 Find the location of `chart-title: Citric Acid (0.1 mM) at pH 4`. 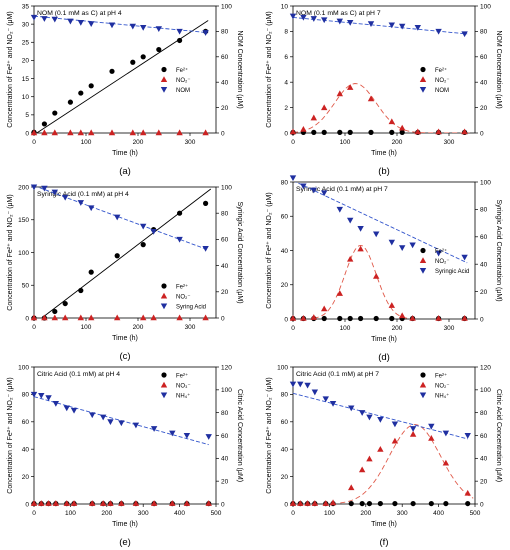

chart-title: Citric Acid (0.1 mM) at pH 4 is located at coordinates (78, 374).